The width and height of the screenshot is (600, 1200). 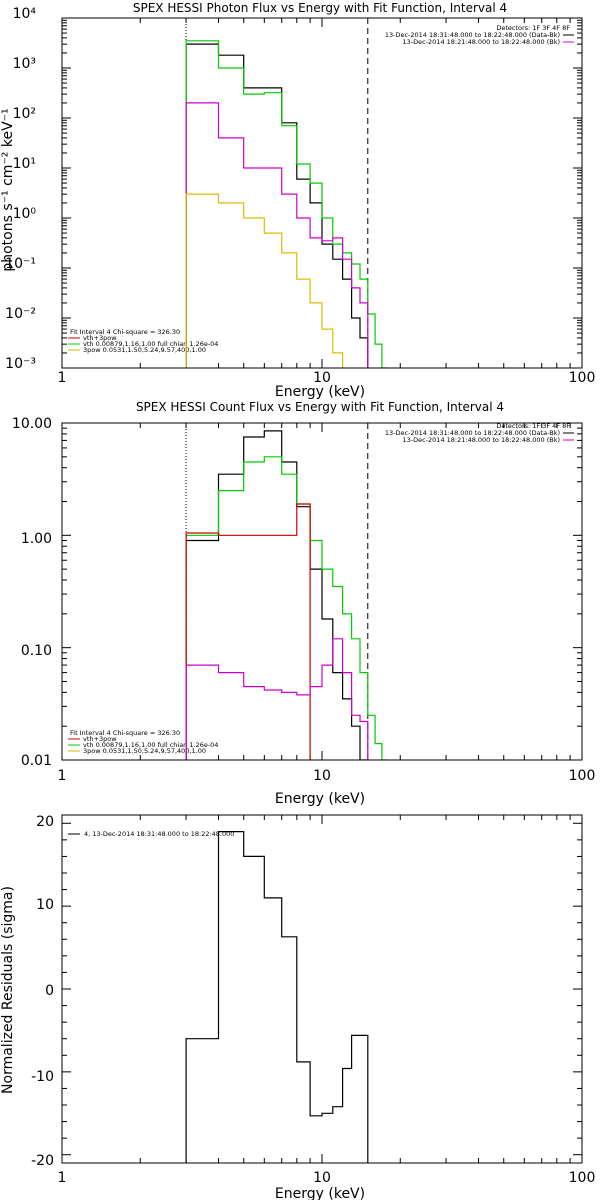 I want to click on y-tick-label: 10⁻², so click(x=20, y=314).